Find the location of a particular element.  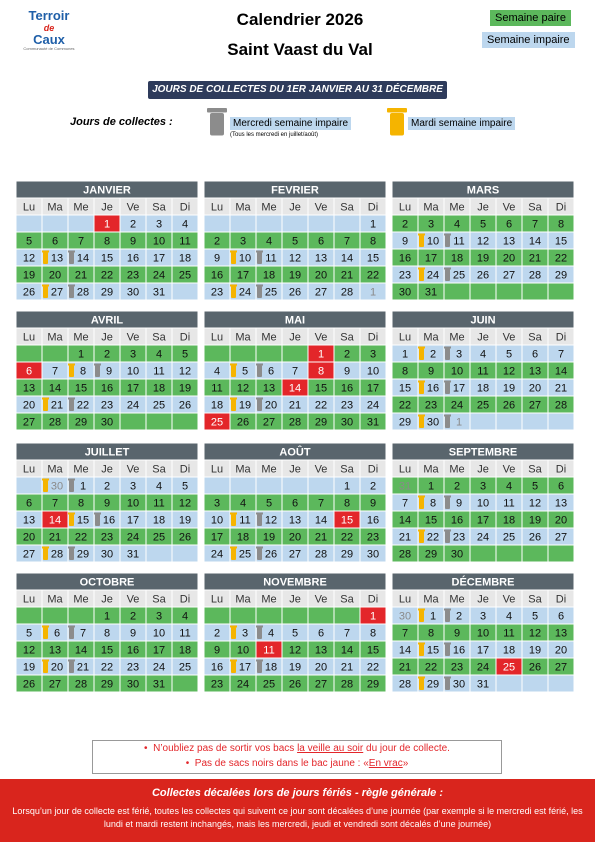

day-number: 1 is located at coordinates (405, 354).